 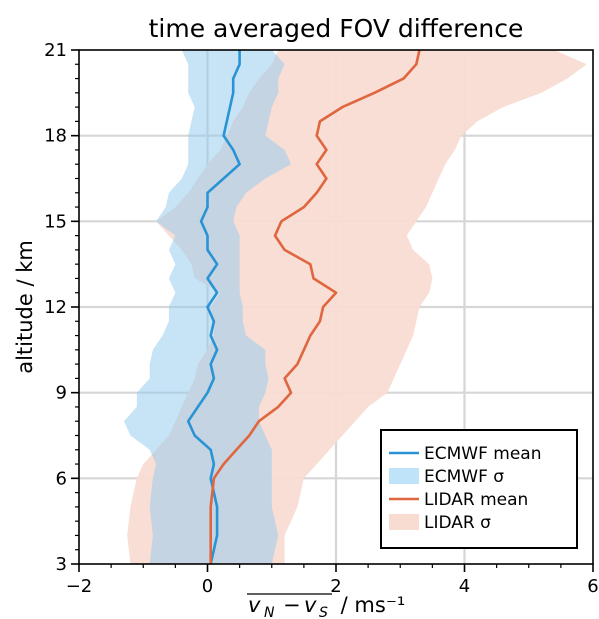 What do you see at coordinates (55, 50) in the screenshot?
I see `y-tick-label-6: 21` at bounding box center [55, 50].